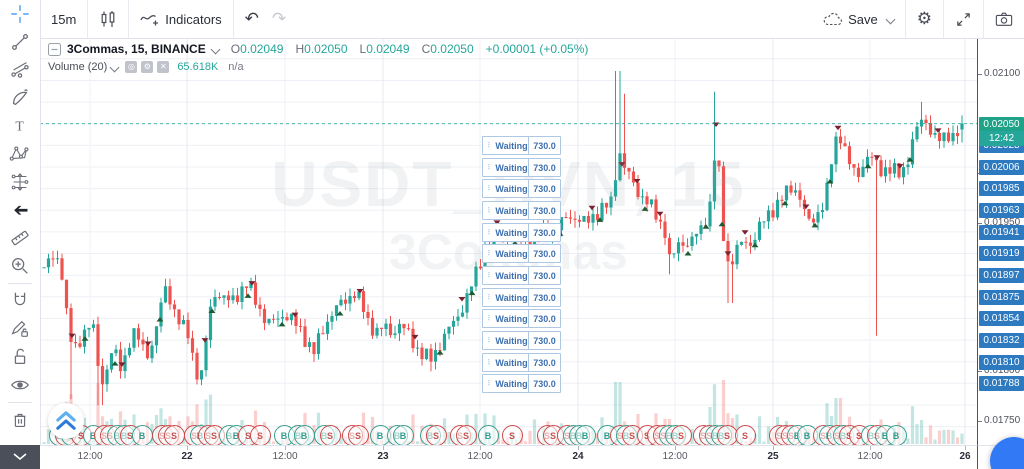  What do you see at coordinates (508, 457) in the screenshot?
I see `time-axis: 12:00 22 12:00 23 12:00 24 12:00 25 12:00 26` at bounding box center [508, 457].